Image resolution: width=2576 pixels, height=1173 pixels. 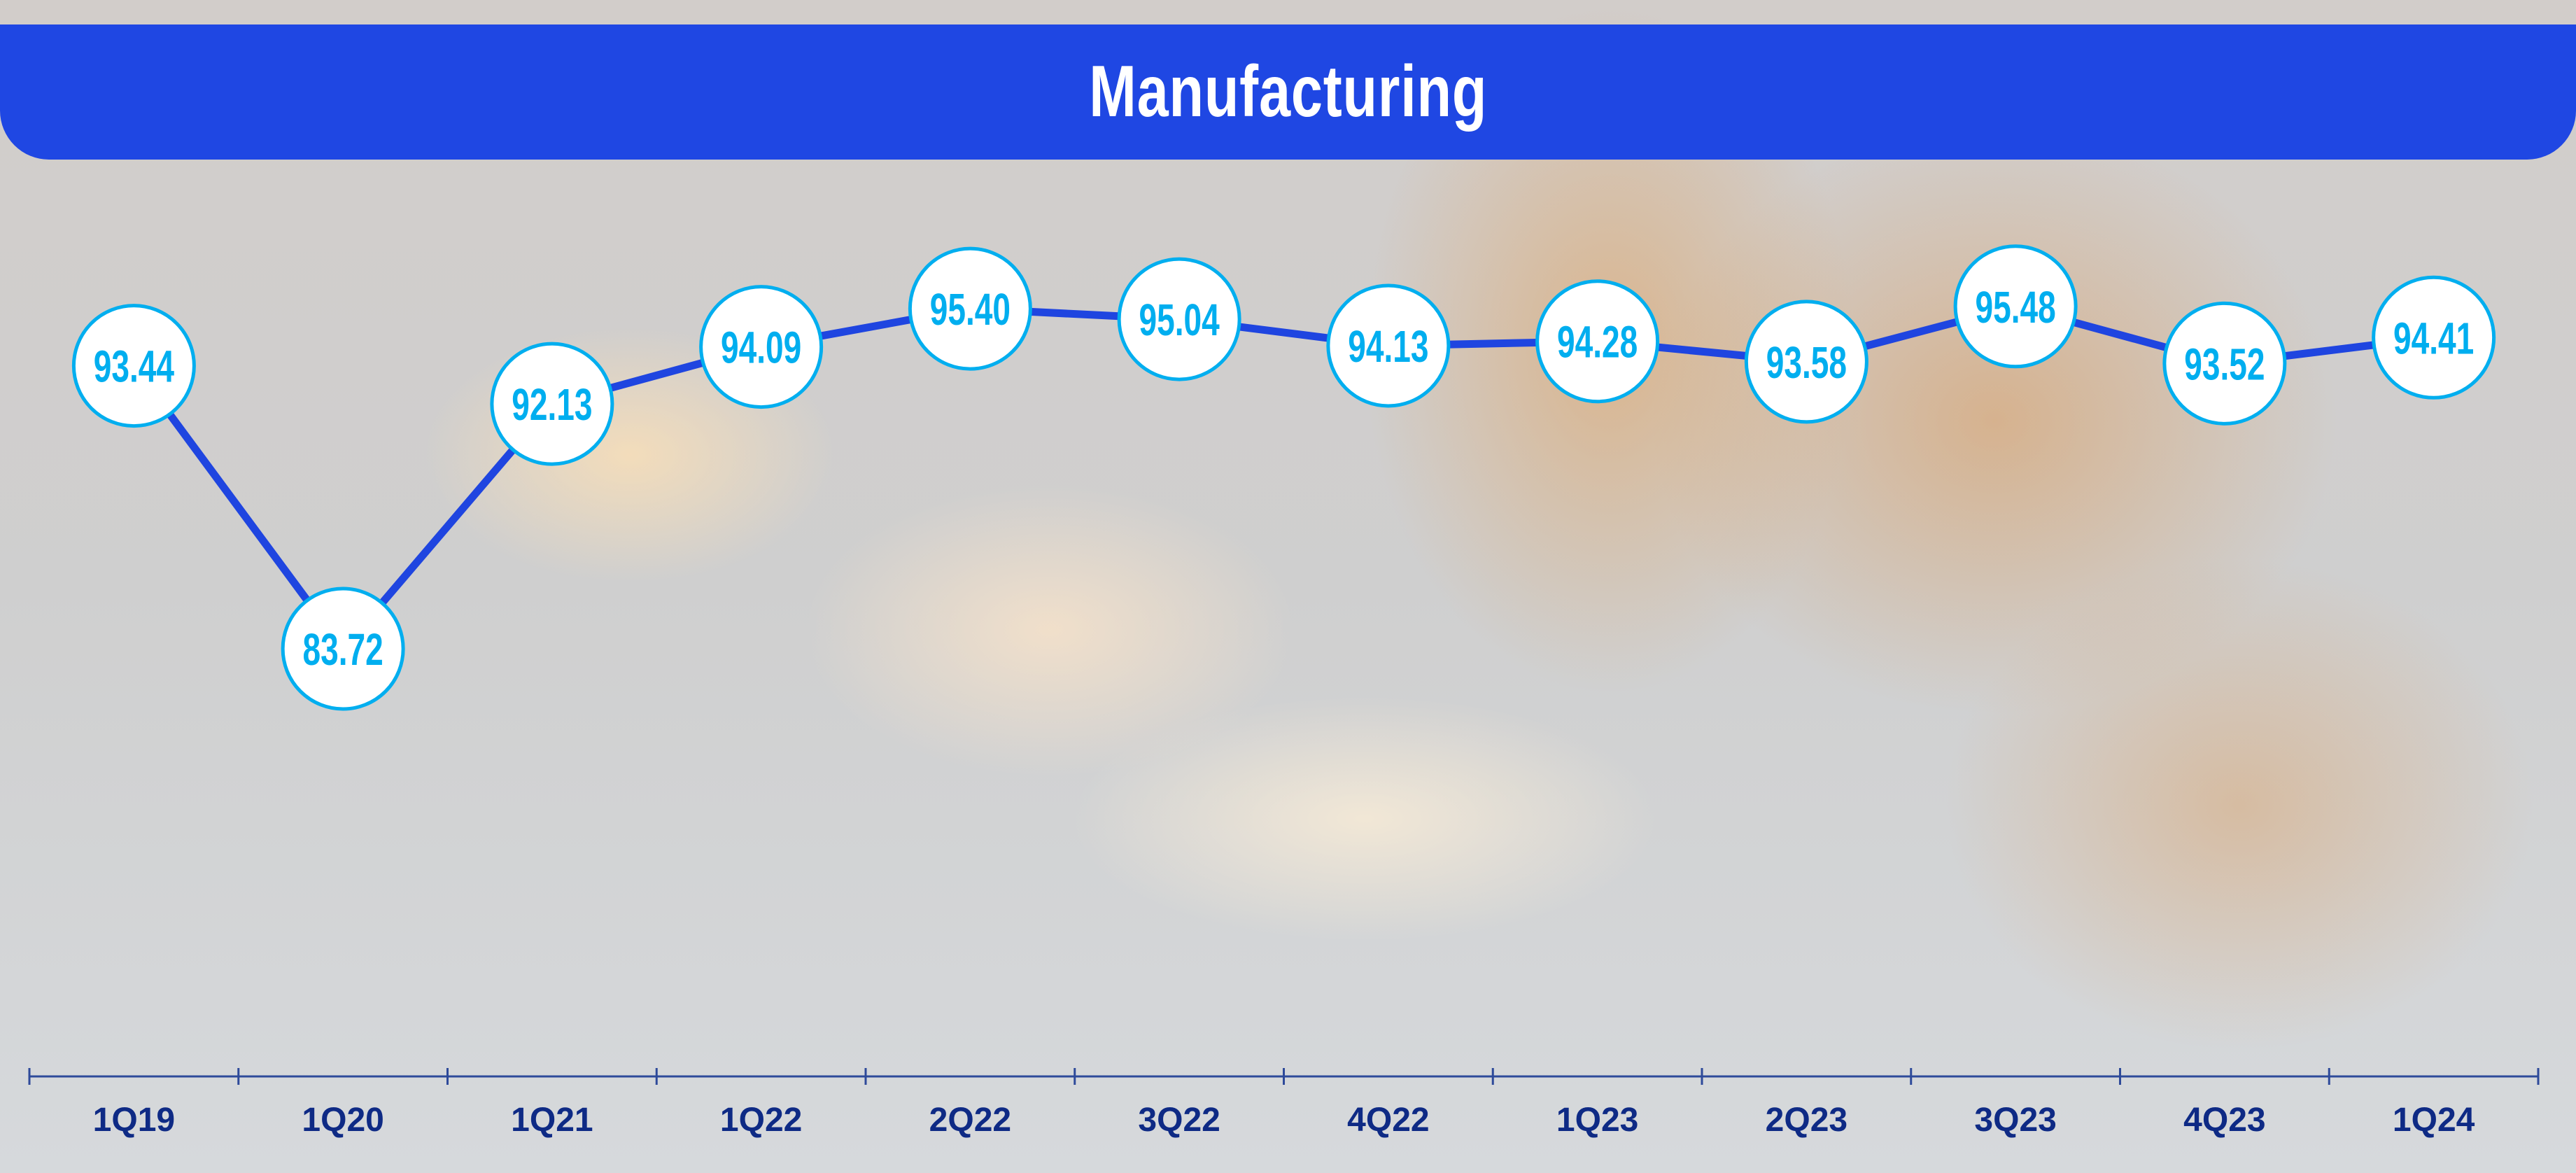 I want to click on x-tick-label: 2Q22, so click(x=970, y=1120).